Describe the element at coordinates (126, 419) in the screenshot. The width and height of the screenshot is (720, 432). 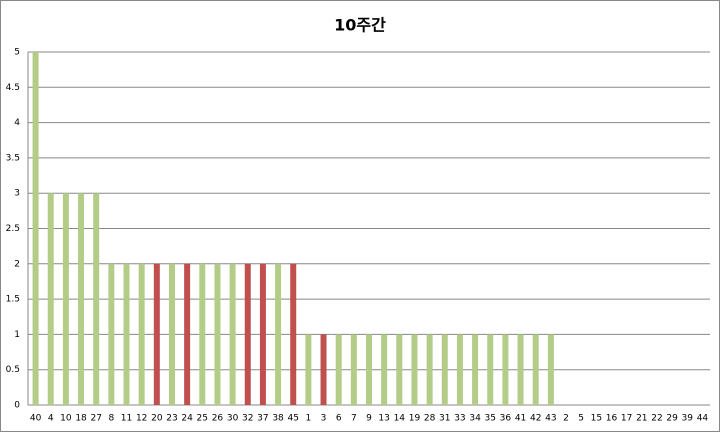
I see `x-tick-label: 11` at that location.